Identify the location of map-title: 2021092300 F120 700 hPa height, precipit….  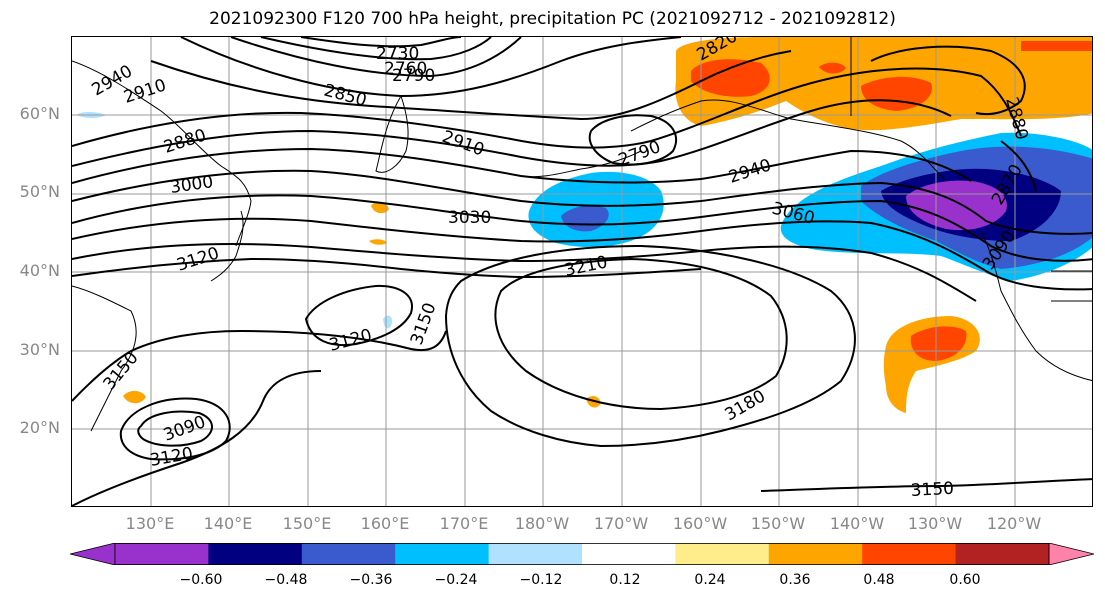
(552, 19).